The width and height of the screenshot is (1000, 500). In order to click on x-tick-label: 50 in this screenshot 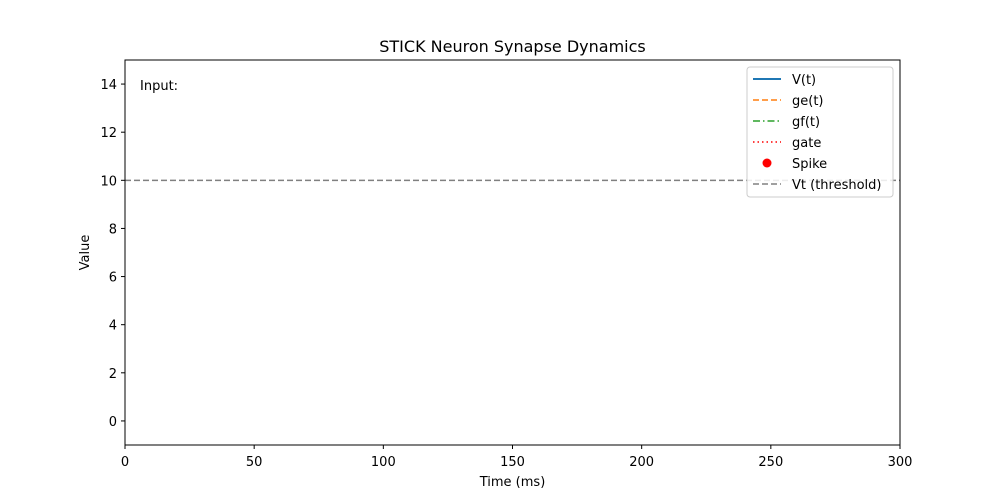, I will do `click(254, 462)`.